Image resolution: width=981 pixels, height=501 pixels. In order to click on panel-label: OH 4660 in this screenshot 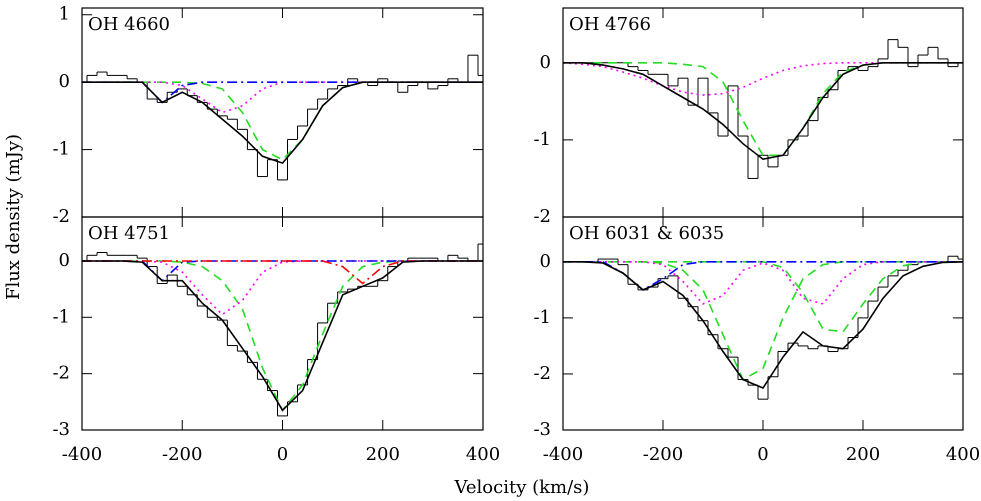, I will do `click(129, 24)`.